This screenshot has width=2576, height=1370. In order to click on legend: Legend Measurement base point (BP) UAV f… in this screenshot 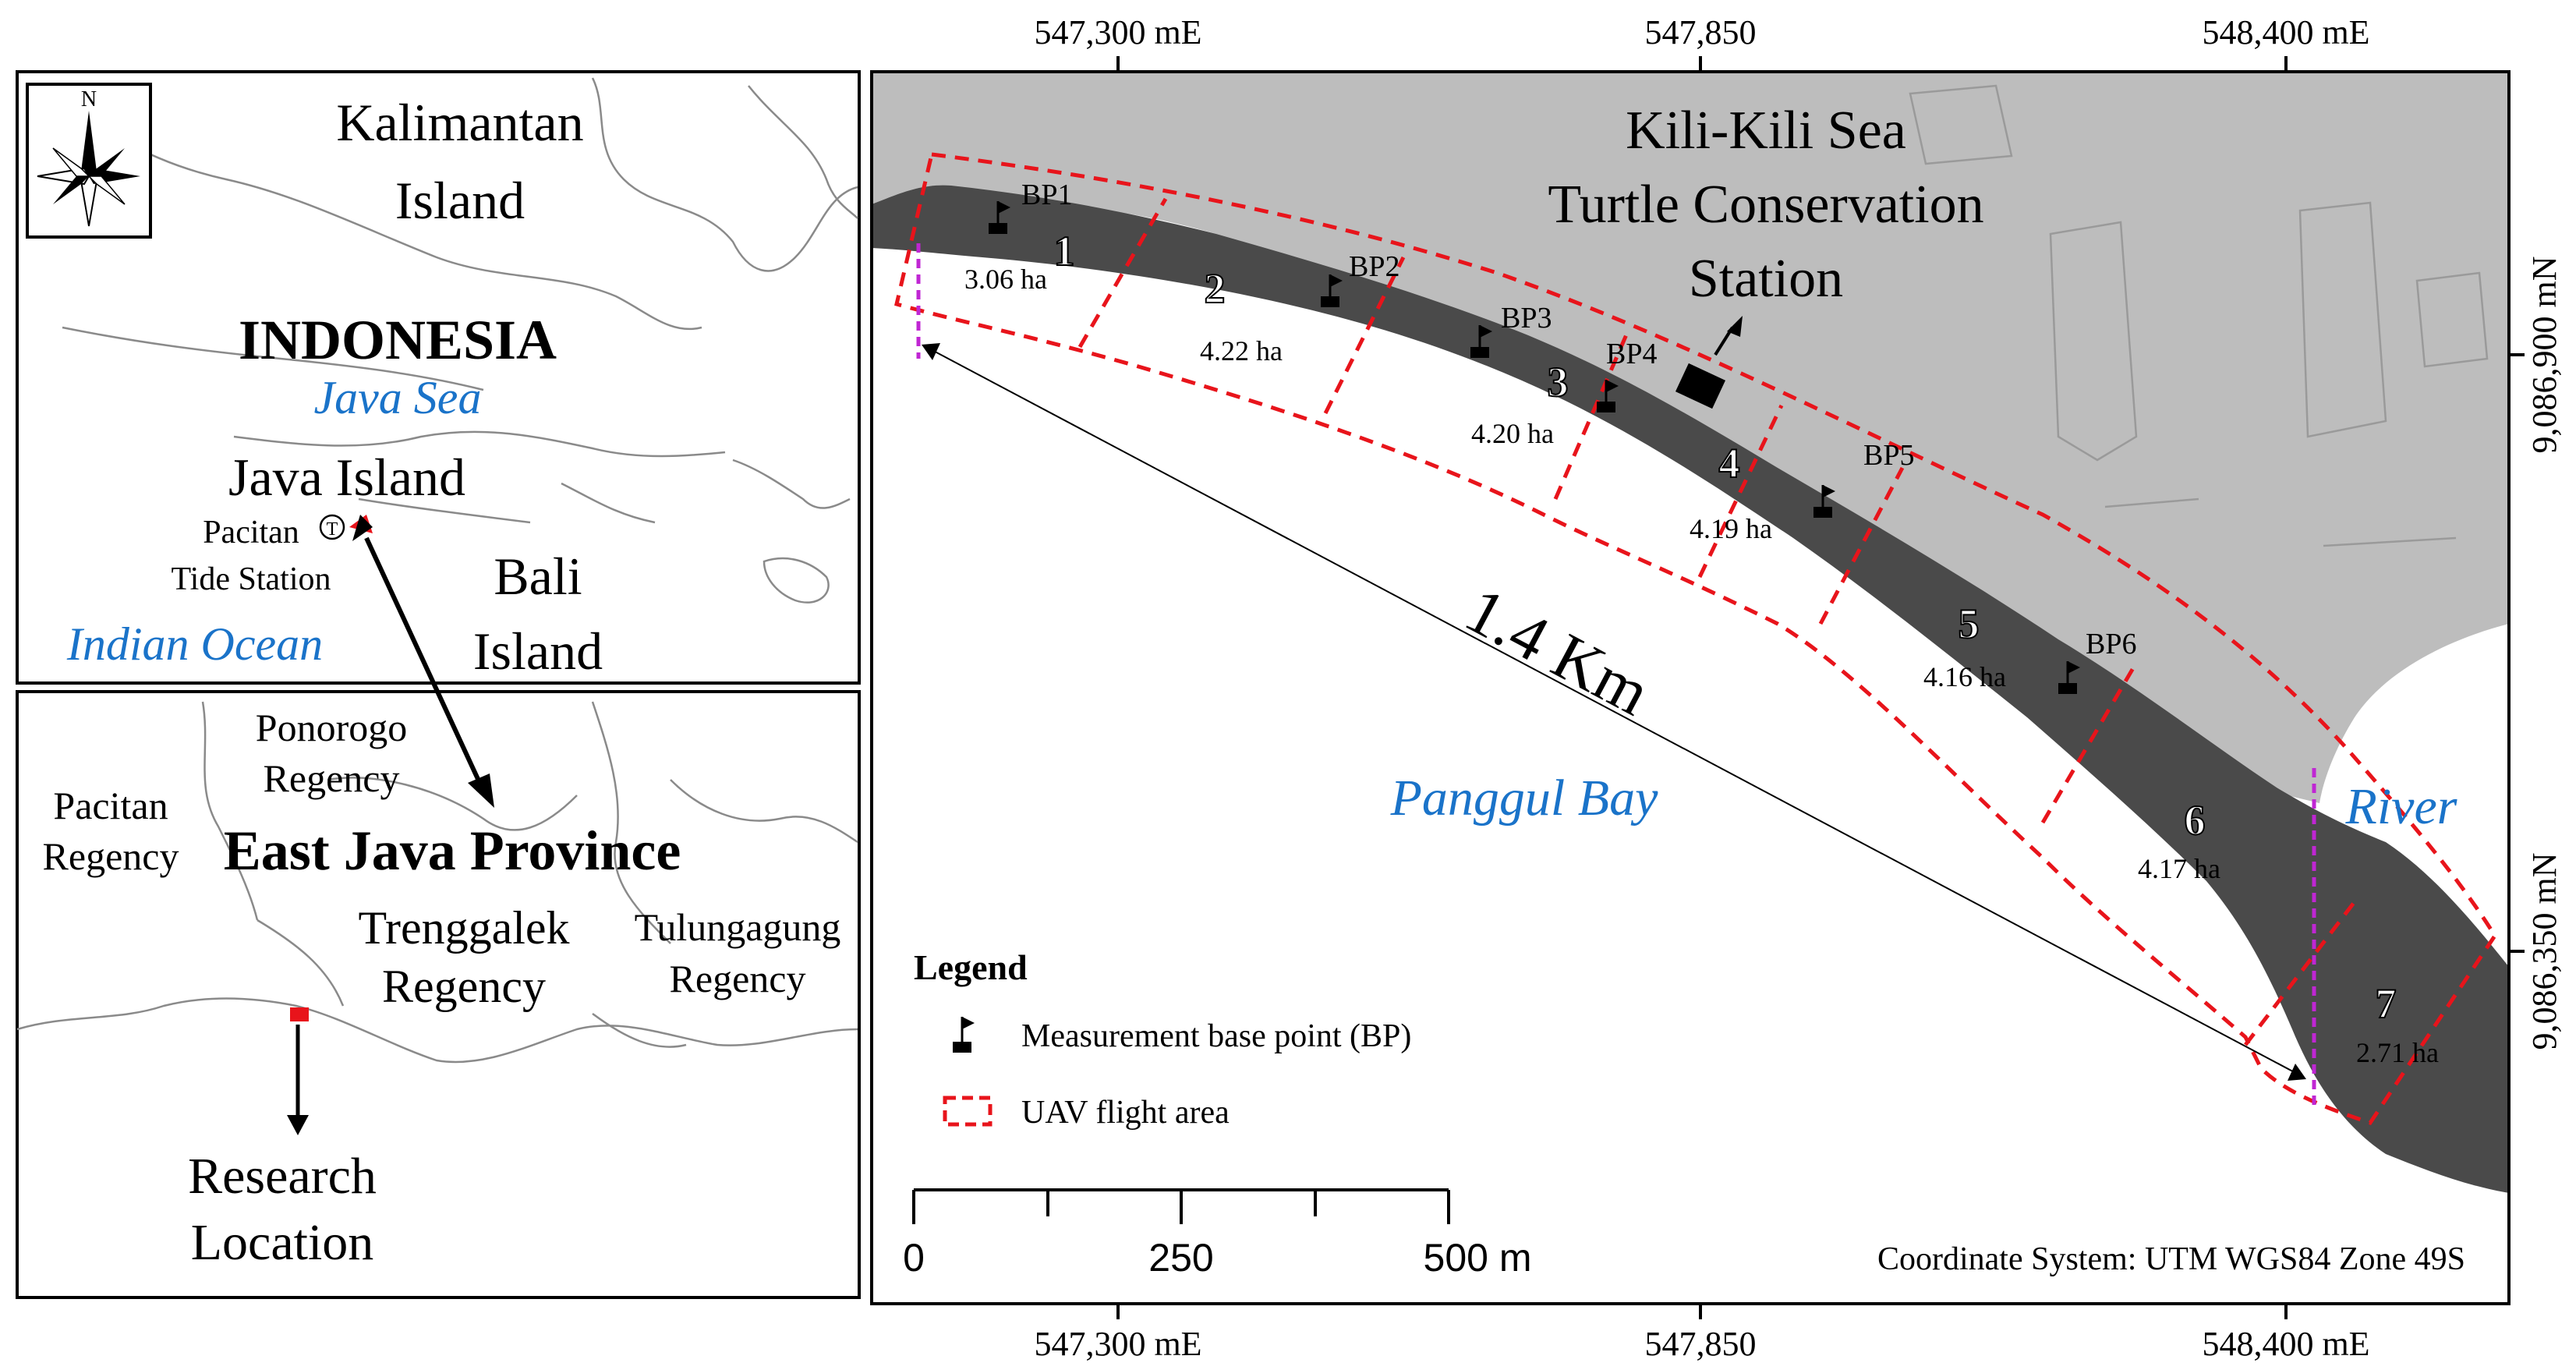, I will do `click(1162, 1039)`.